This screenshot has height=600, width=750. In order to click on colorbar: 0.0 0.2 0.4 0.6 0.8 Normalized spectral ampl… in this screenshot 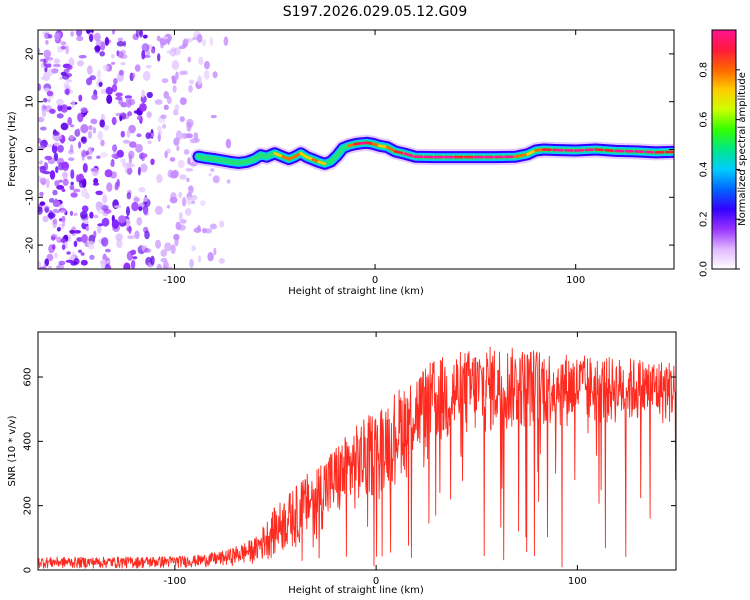, I will do `click(723, 153)`.